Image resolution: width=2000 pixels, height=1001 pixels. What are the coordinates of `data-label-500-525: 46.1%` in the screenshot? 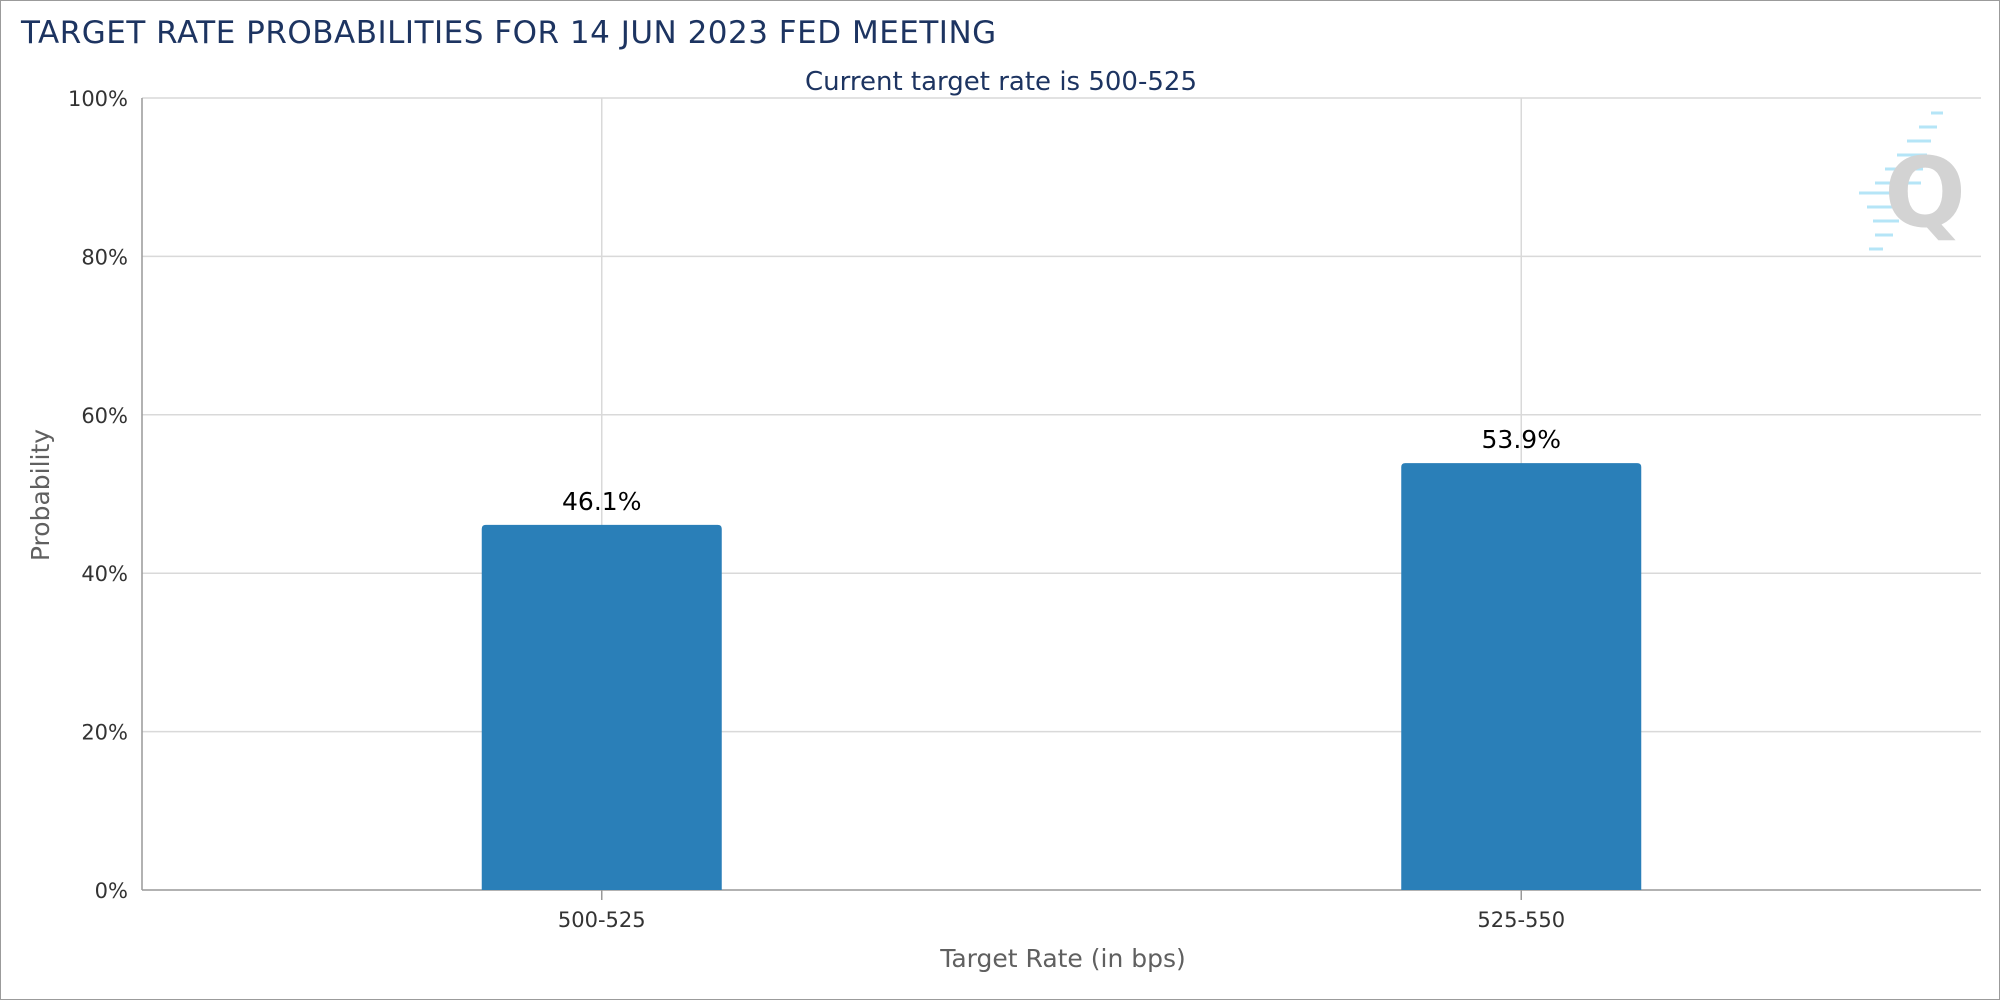 It's located at (601, 501).